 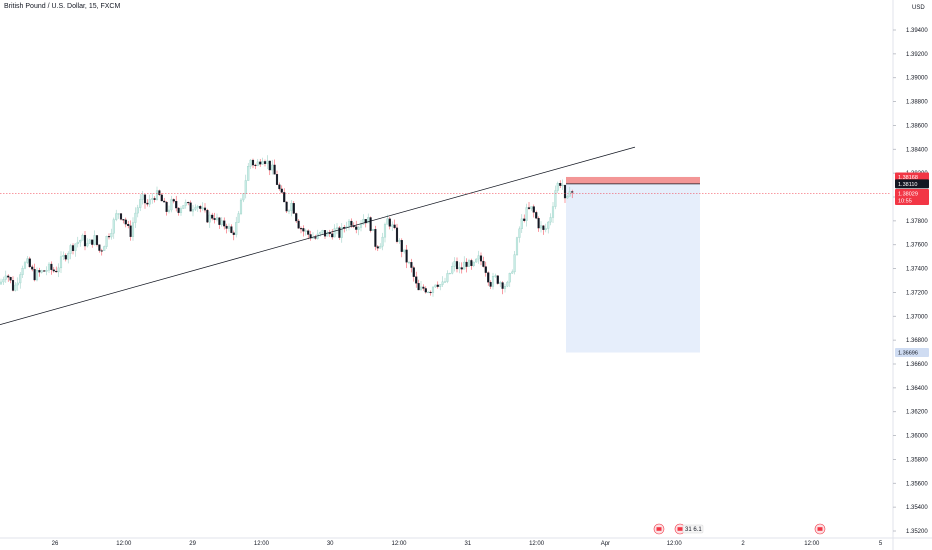 What do you see at coordinates (912, 184) in the screenshot?
I see `entry-price-label-bg` at bounding box center [912, 184].